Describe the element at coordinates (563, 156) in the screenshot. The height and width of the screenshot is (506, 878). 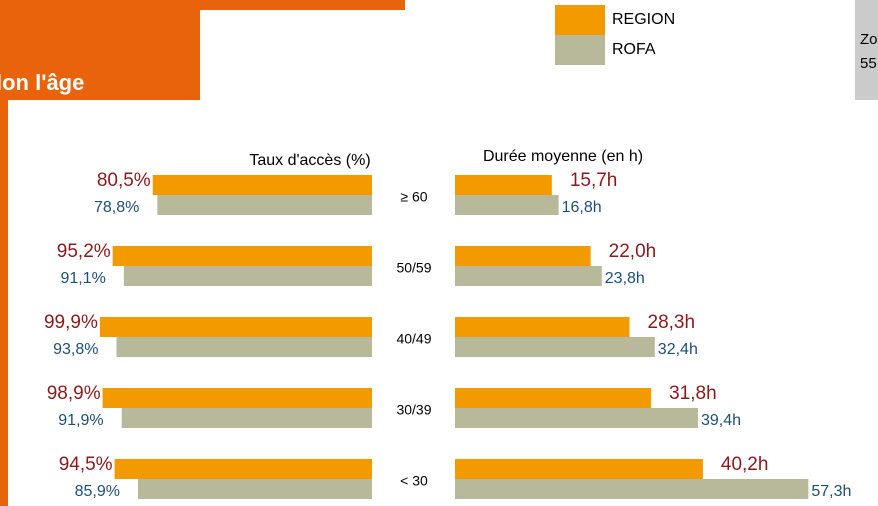
I see `chart-title: Durée moyenne (en h)` at that location.